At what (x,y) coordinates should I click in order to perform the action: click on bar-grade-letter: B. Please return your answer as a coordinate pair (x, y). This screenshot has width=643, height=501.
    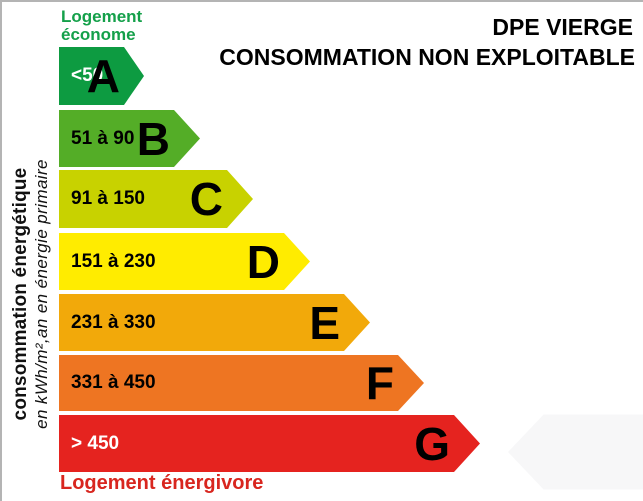
    Looking at the image, I should click on (153, 138).